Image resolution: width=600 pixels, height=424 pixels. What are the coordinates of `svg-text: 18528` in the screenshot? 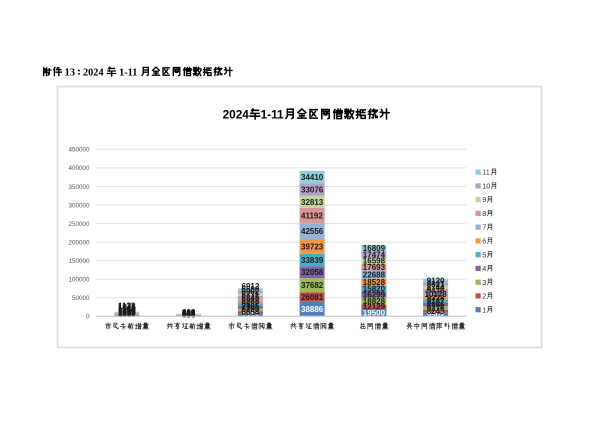 It's located at (374, 282).